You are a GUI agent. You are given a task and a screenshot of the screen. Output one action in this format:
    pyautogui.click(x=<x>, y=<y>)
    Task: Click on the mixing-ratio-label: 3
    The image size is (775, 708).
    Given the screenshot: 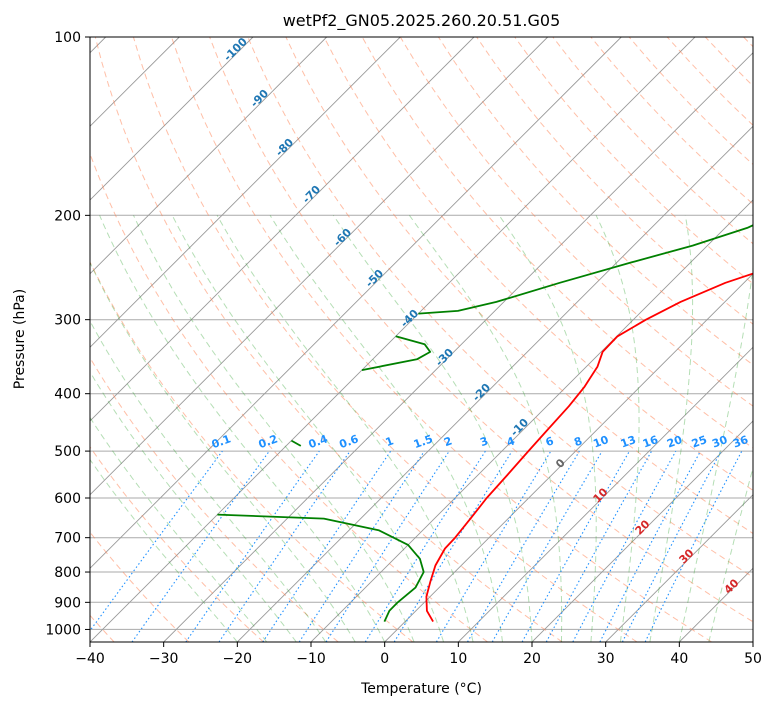 What is the action you would take?
    pyautogui.click(x=484, y=441)
    